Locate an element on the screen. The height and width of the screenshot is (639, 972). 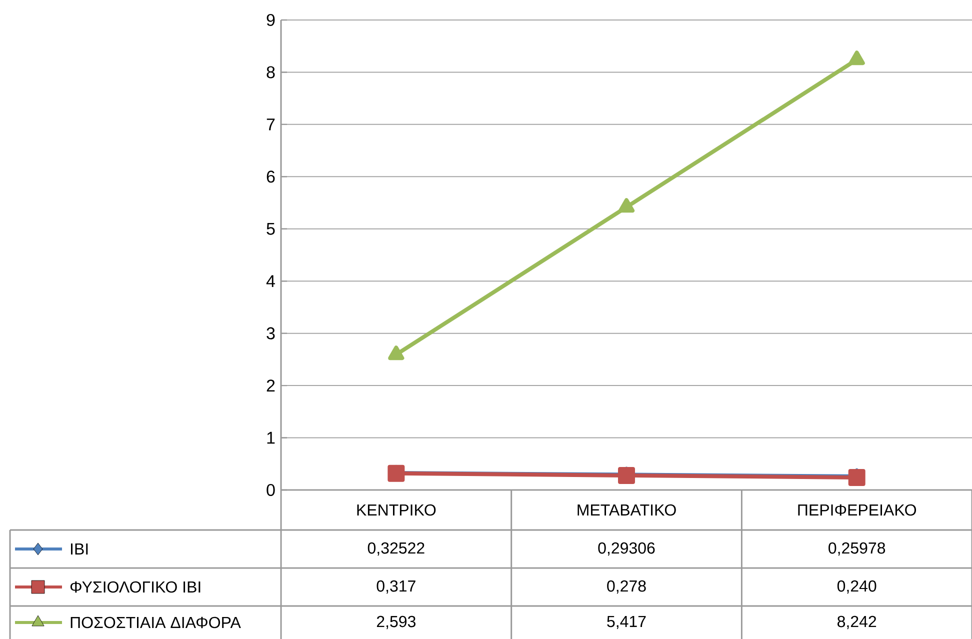
legend-label: ΙΒΙ is located at coordinates (79, 548).